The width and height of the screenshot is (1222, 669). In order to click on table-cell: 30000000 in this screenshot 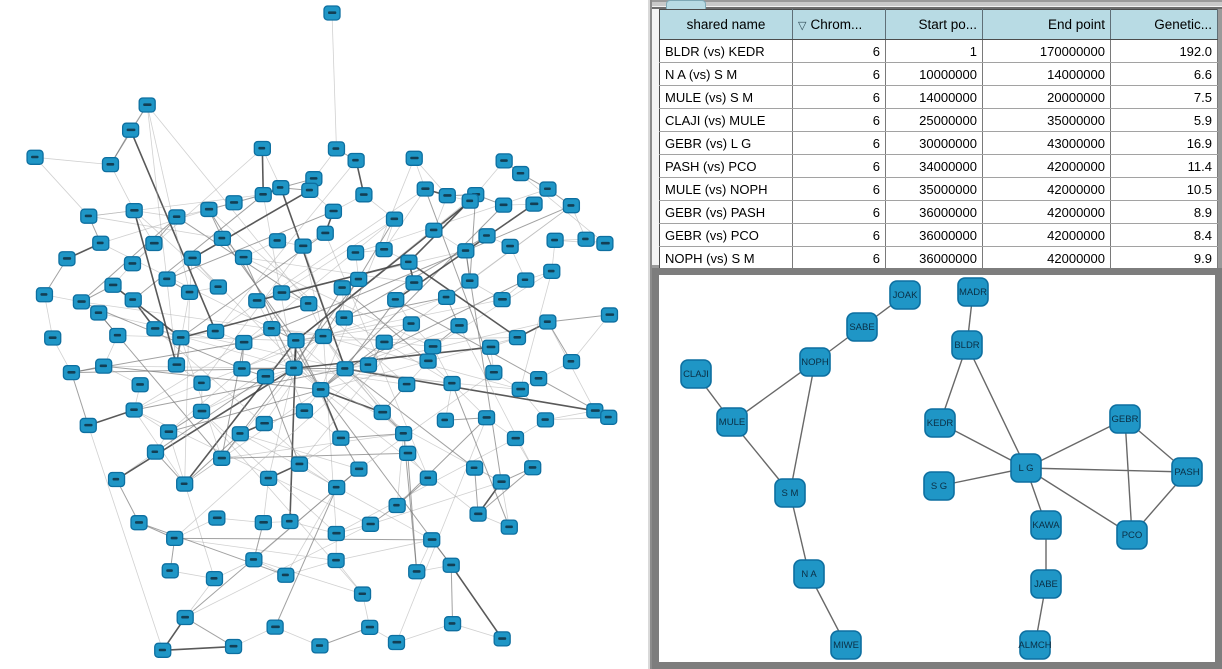, I will do `click(934, 143)`.